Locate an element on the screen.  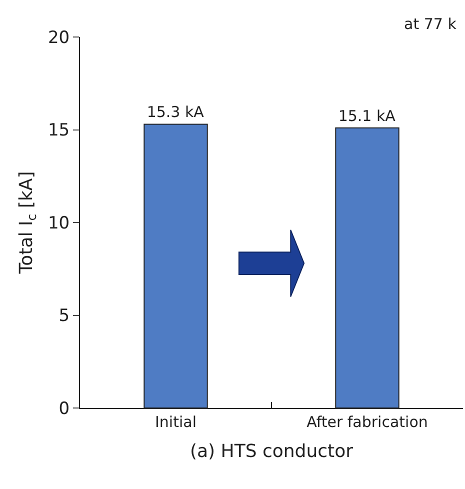
x-tick-label: Initial is located at coordinates (175, 422).